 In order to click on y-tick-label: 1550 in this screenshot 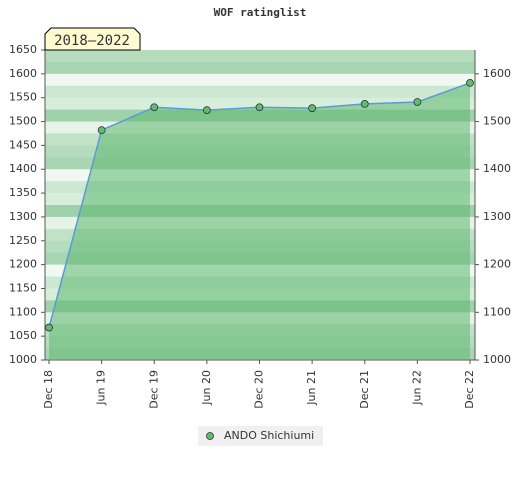, I will do `click(23, 97)`.